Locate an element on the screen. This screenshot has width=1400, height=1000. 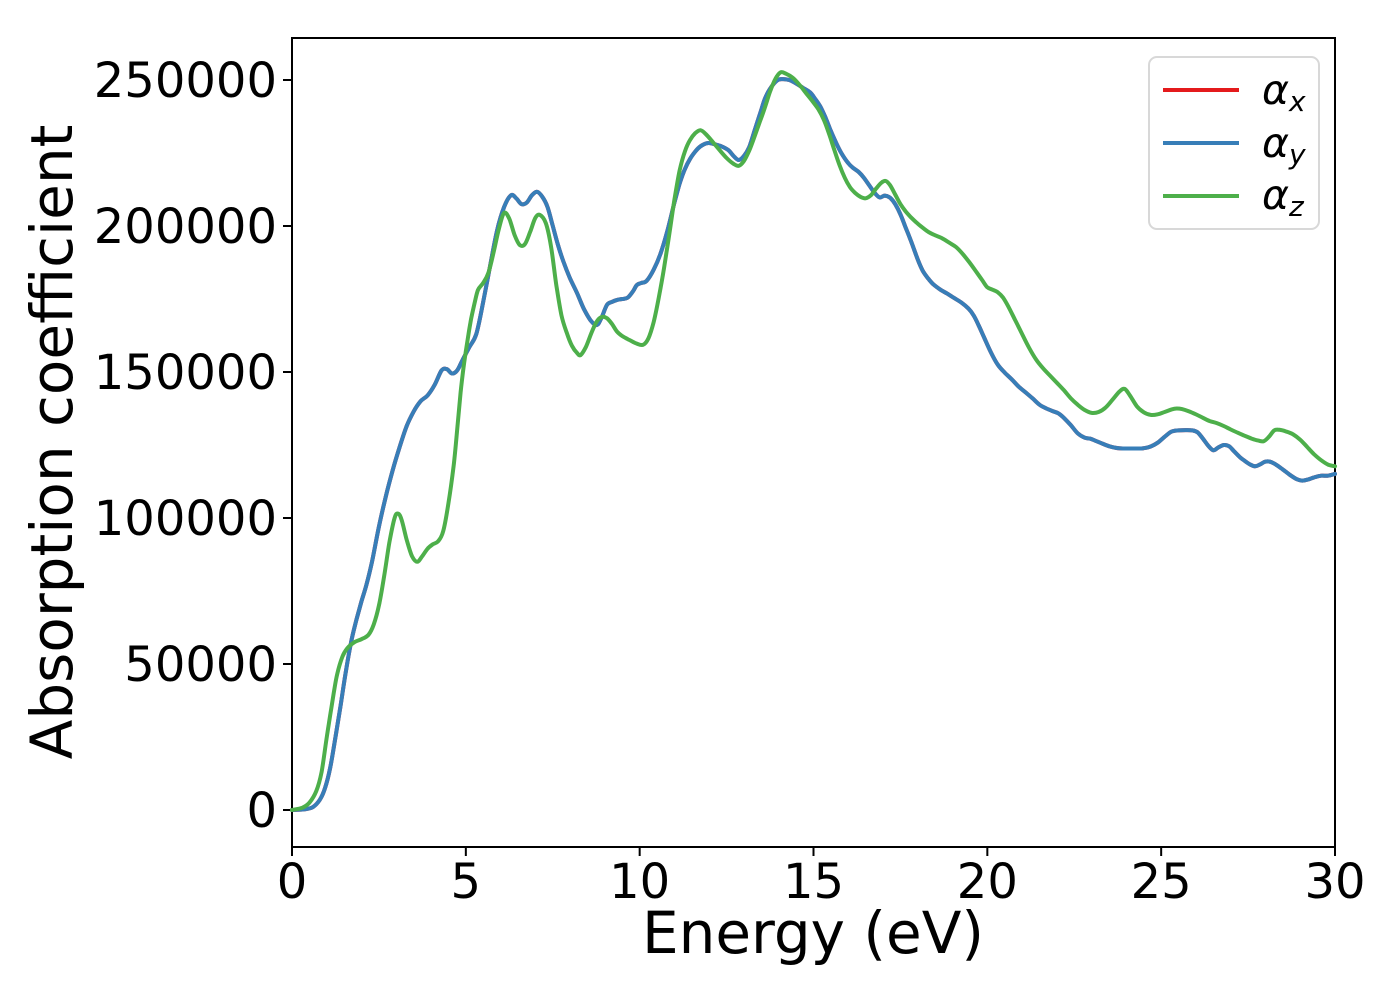
x-tick-label-30: 30 is located at coordinates (1334, 882).